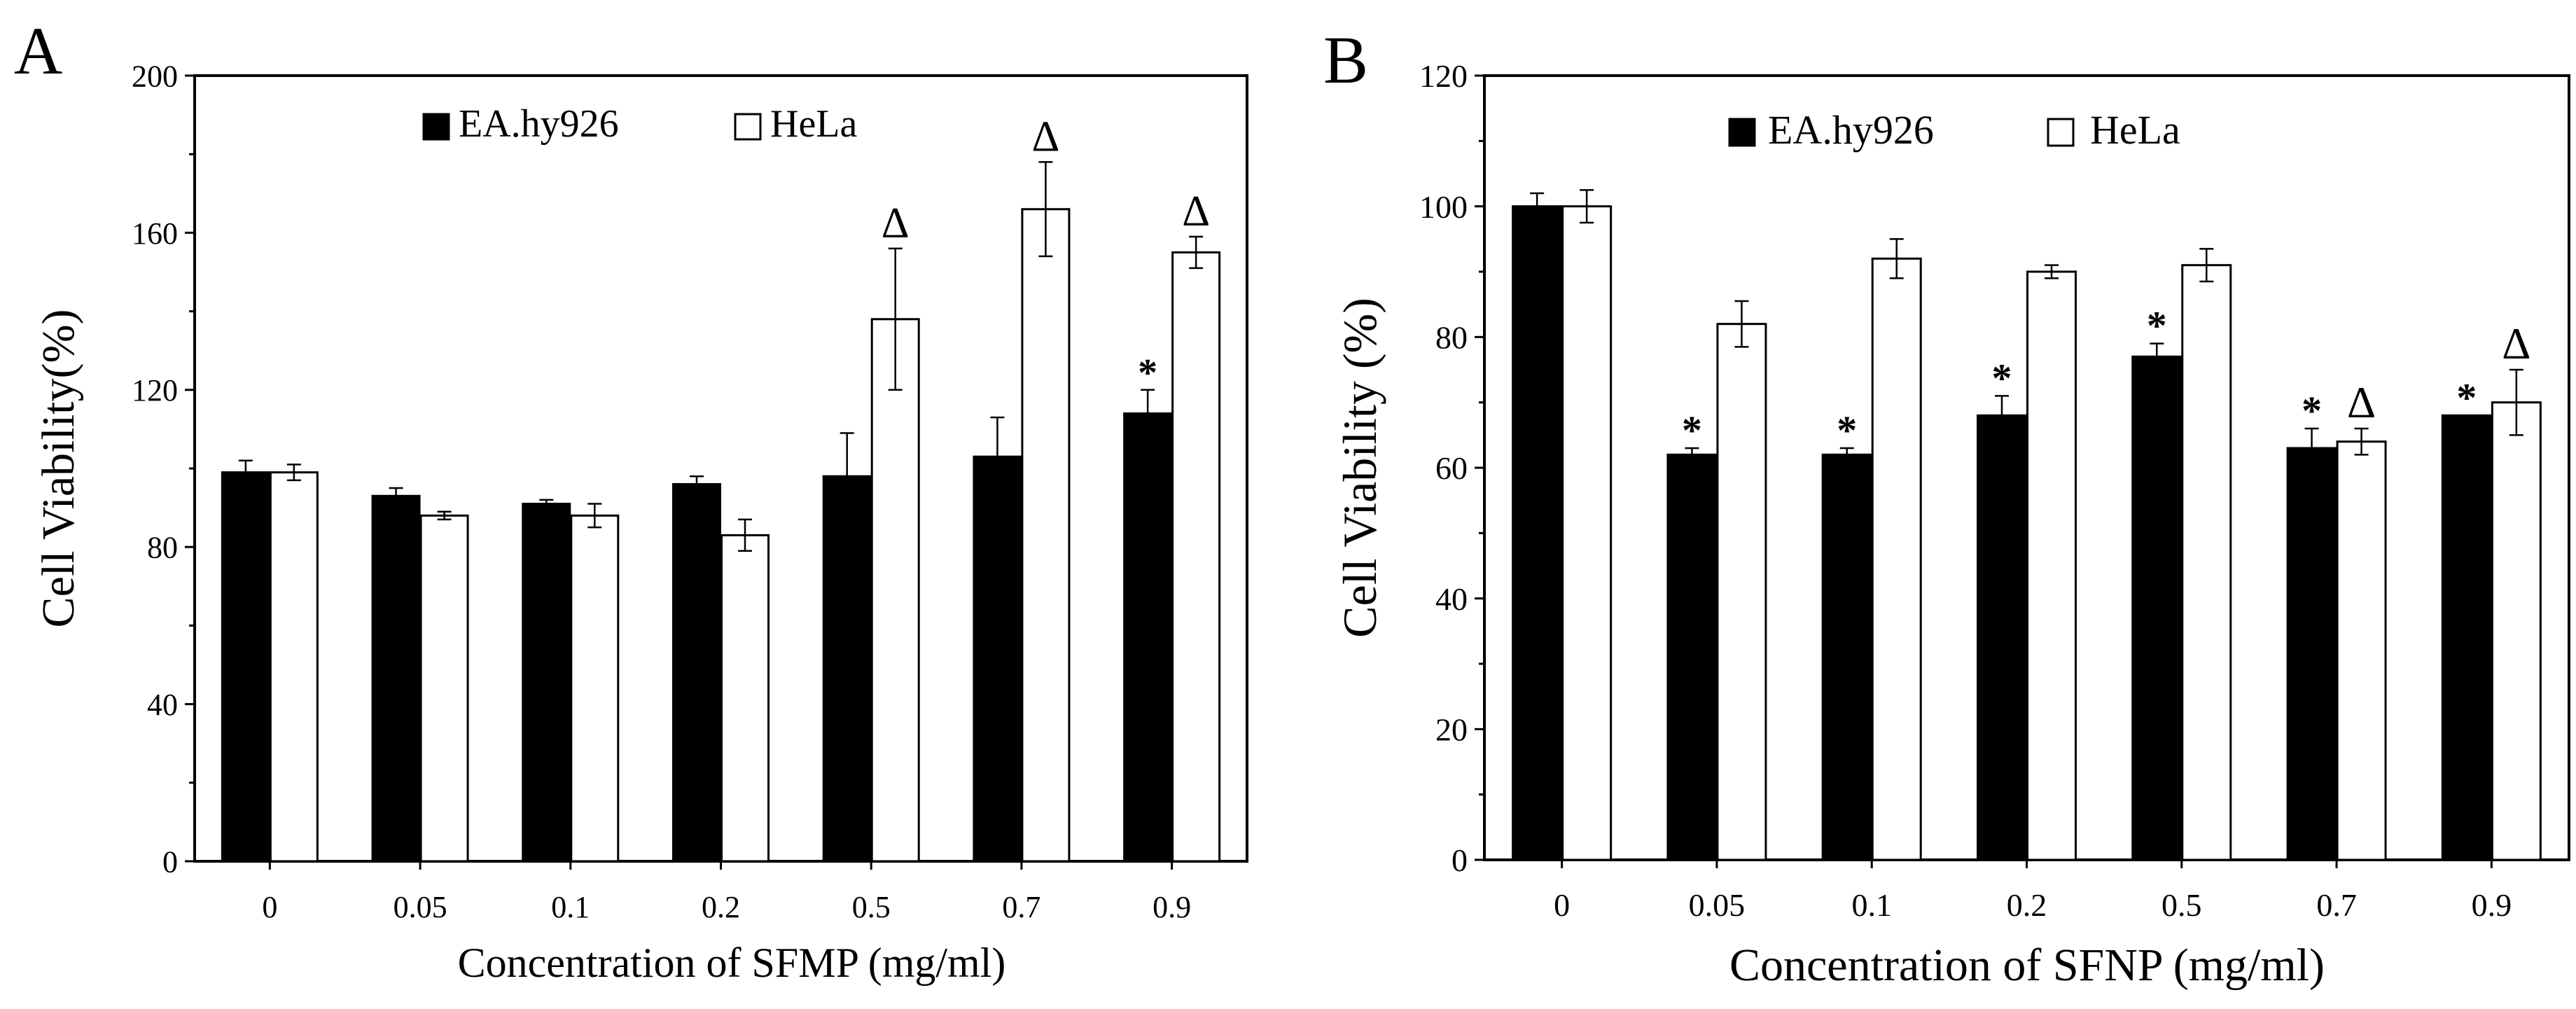  Describe the element at coordinates (1359, 468) in the screenshot. I see `y-axis-title: Cell Viability (%)` at that location.